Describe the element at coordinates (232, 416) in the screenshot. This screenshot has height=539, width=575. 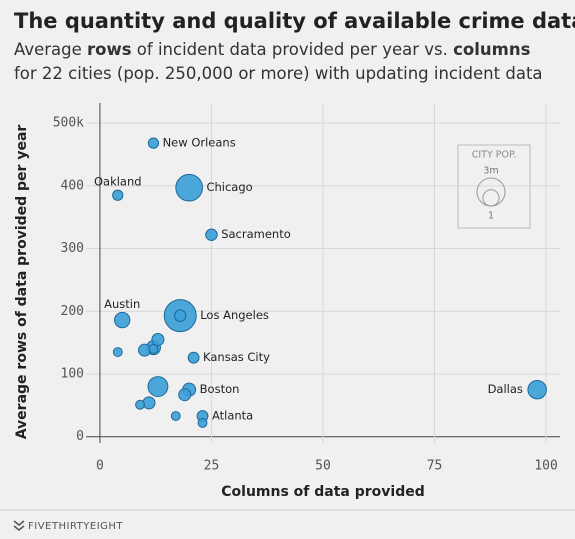
I see `bubble-label: Atlanta` at that location.